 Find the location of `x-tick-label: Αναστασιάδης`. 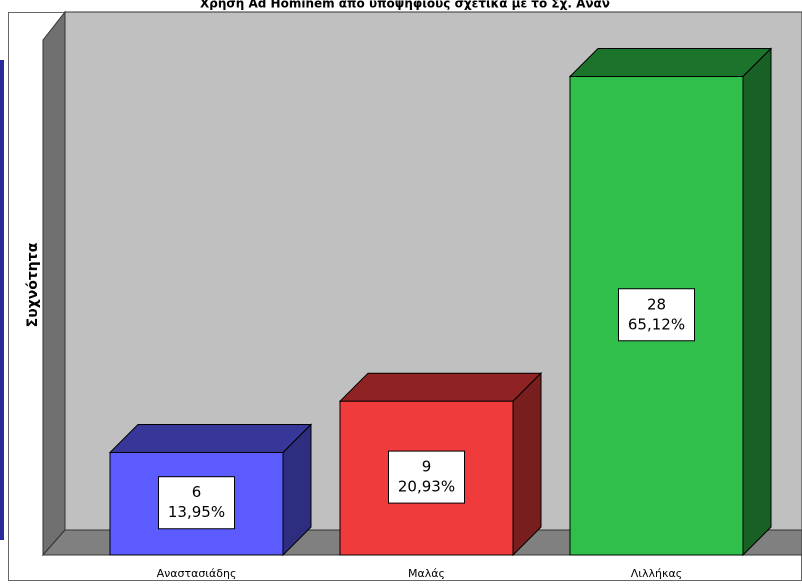

x-tick-label: Αναστασιάδης is located at coordinates (197, 573).